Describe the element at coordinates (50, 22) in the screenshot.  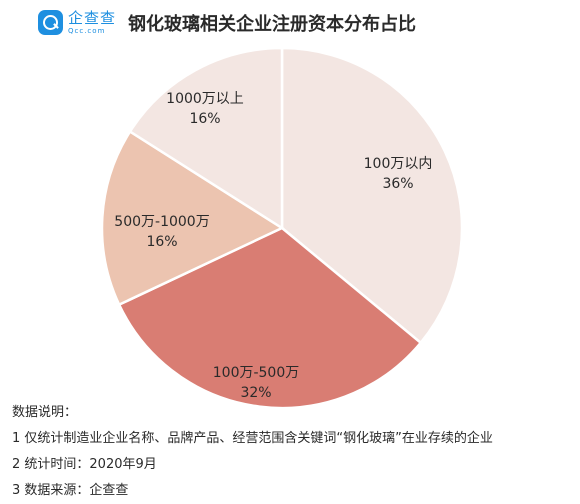
I see `search-logo-icon` at that location.